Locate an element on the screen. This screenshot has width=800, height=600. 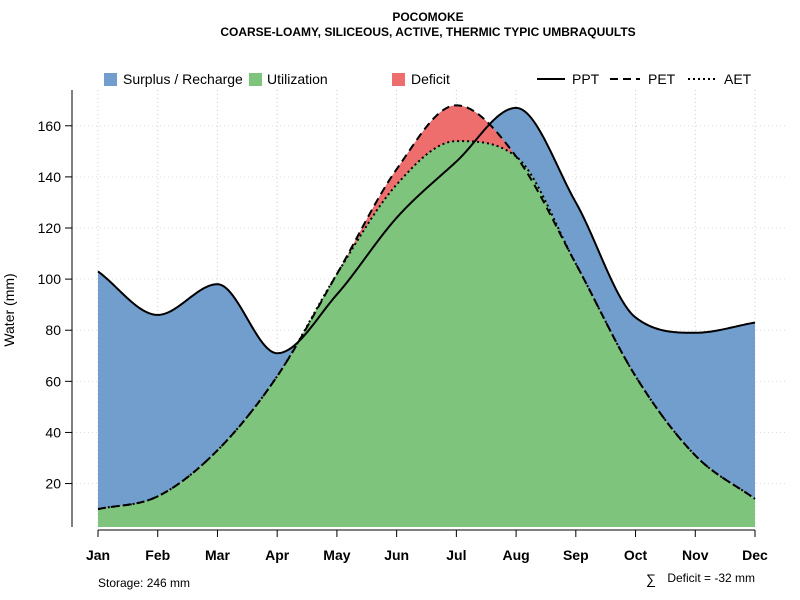
legend-label-ppt: PPT is located at coordinates (586, 79).